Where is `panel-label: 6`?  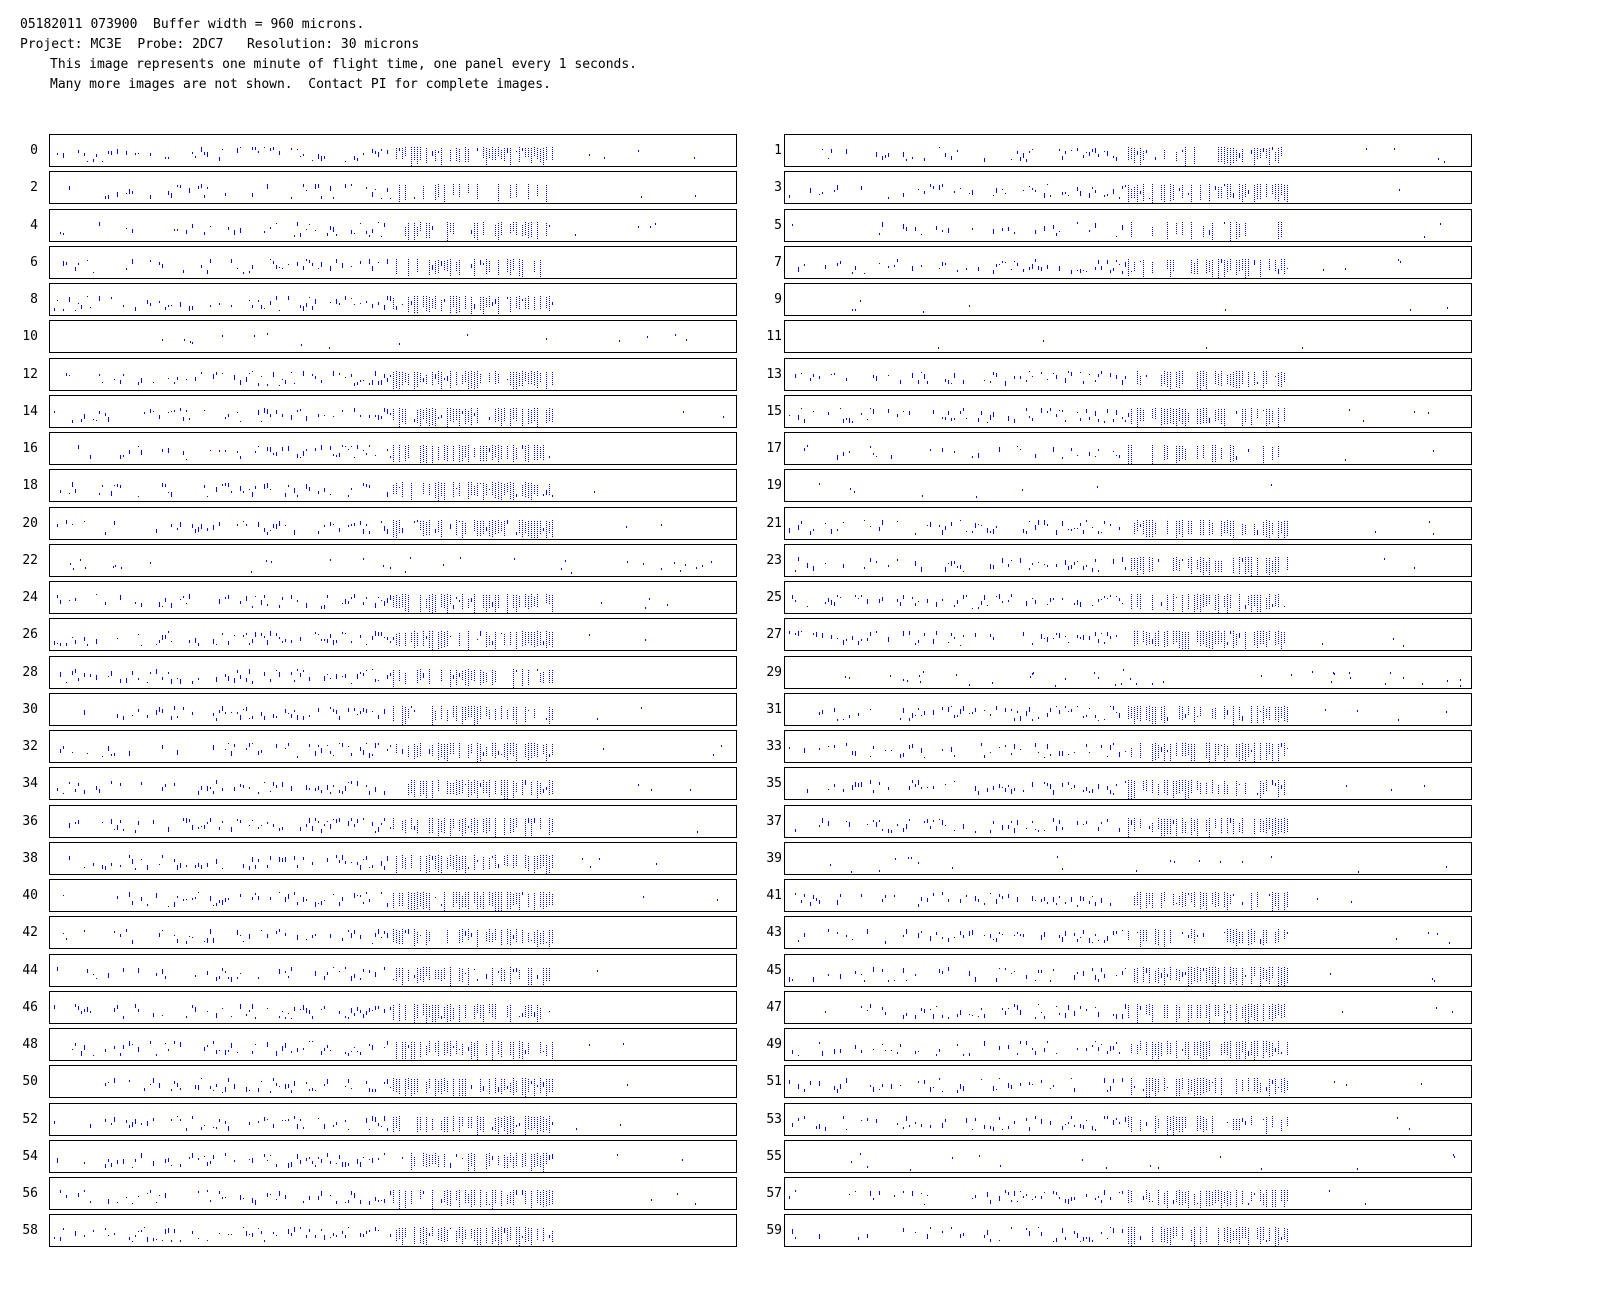 panel-label: 6 is located at coordinates (34, 262).